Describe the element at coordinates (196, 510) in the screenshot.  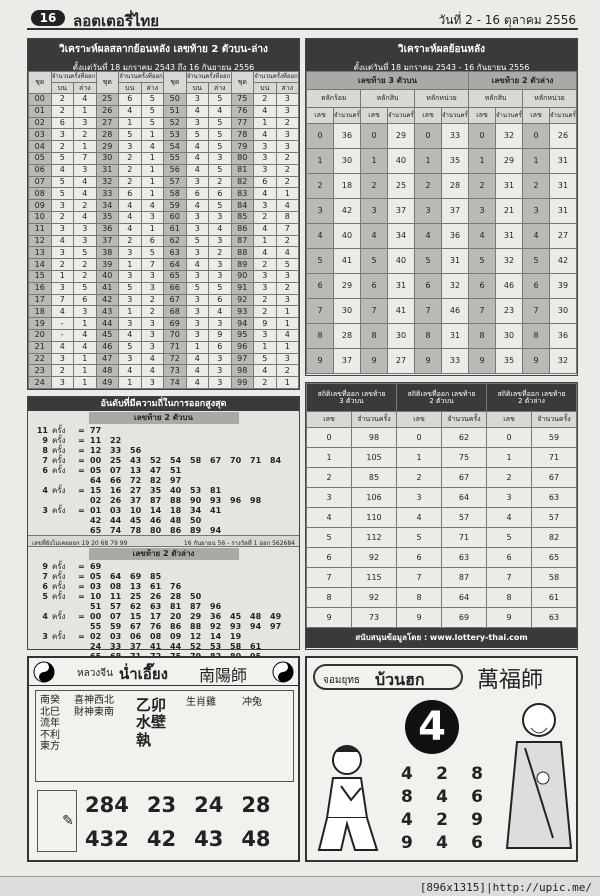
I see `number: 34` at that location.